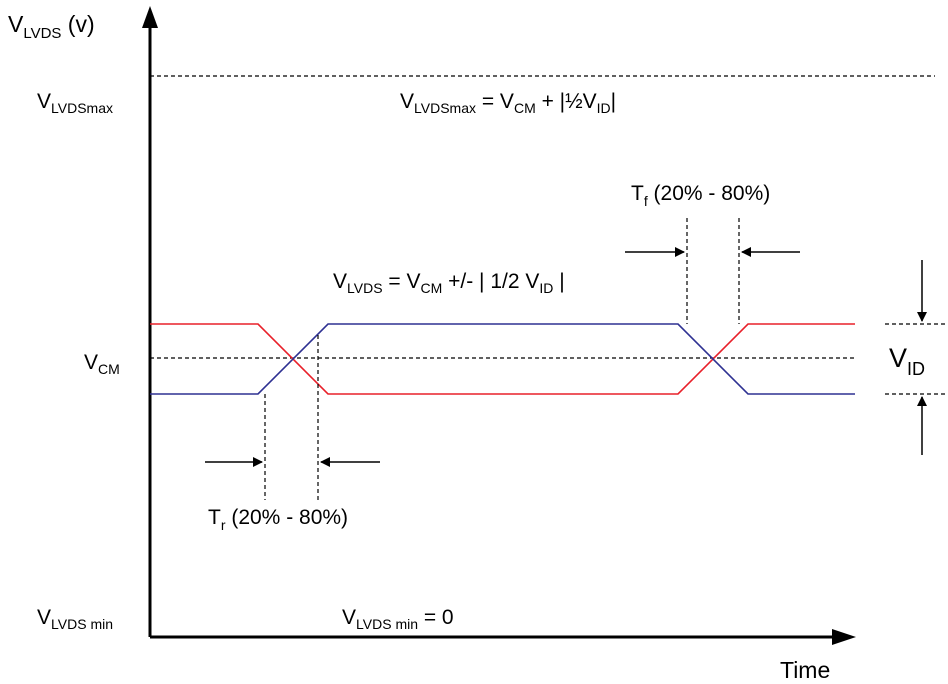 The image size is (948, 684). I want to click on y-axis-label: VLVDS (v), so click(51, 26).